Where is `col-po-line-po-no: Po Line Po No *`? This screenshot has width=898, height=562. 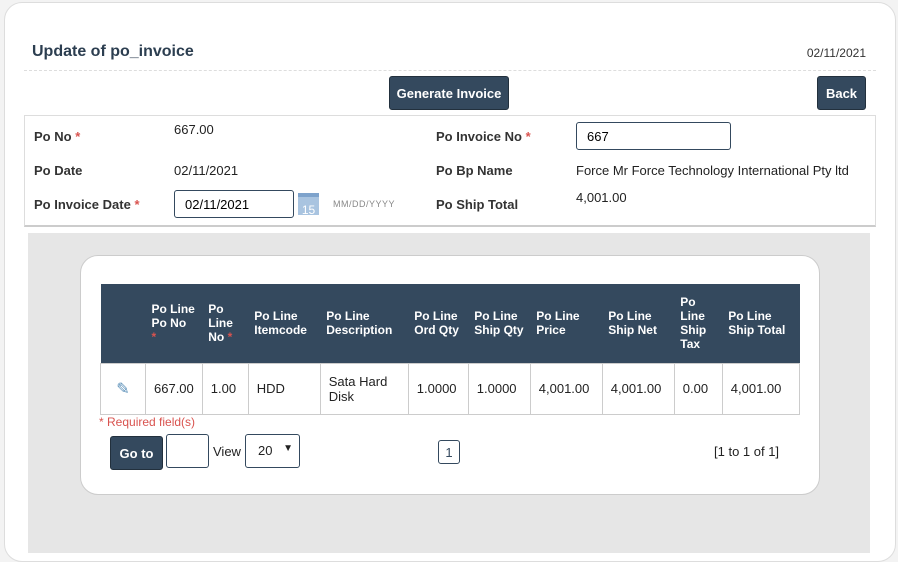
col-po-line-po-no: Po Line Po No * is located at coordinates (174, 323).